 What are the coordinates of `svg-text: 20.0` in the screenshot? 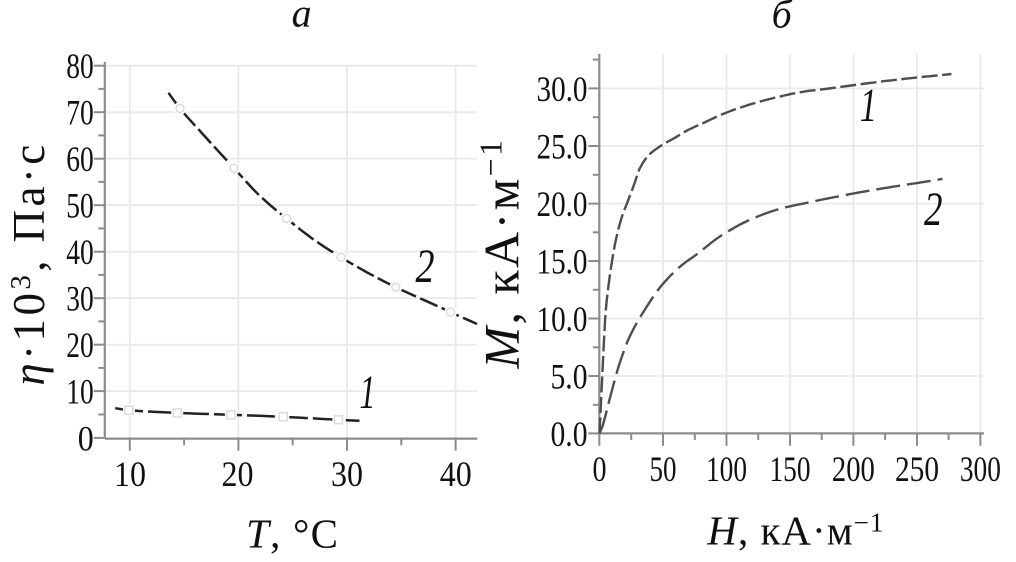 It's located at (562, 204).